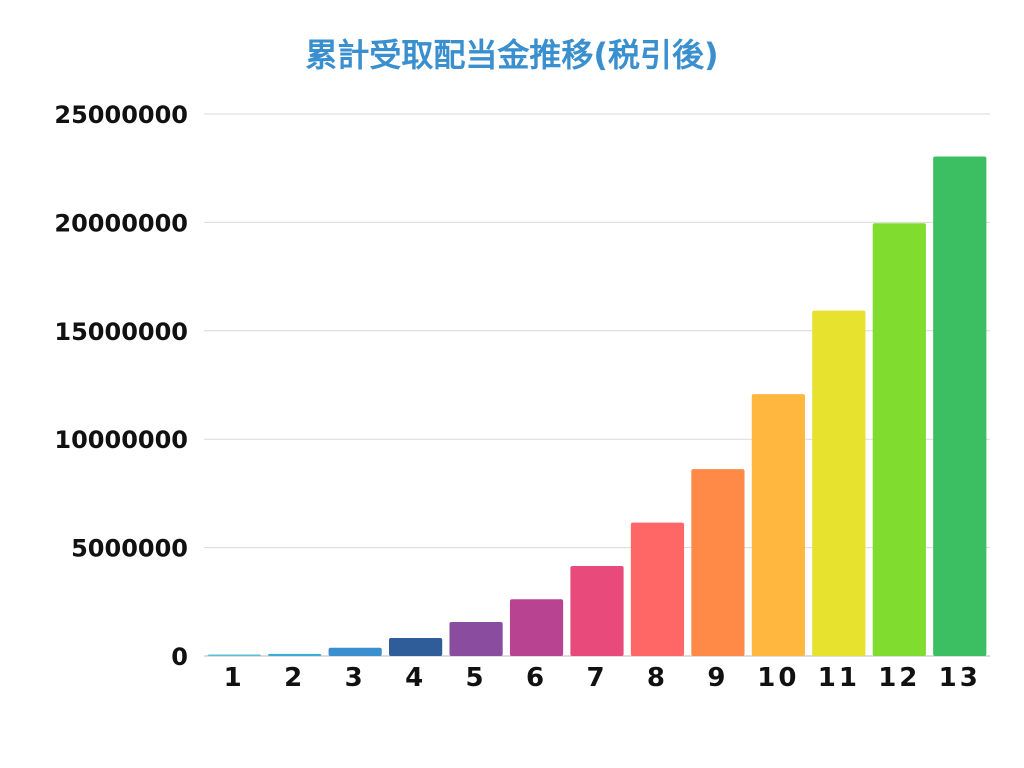 The width and height of the screenshot is (1024, 768). Describe the element at coordinates (121, 223) in the screenshot. I see `y-tick-label: 20000000` at that location.